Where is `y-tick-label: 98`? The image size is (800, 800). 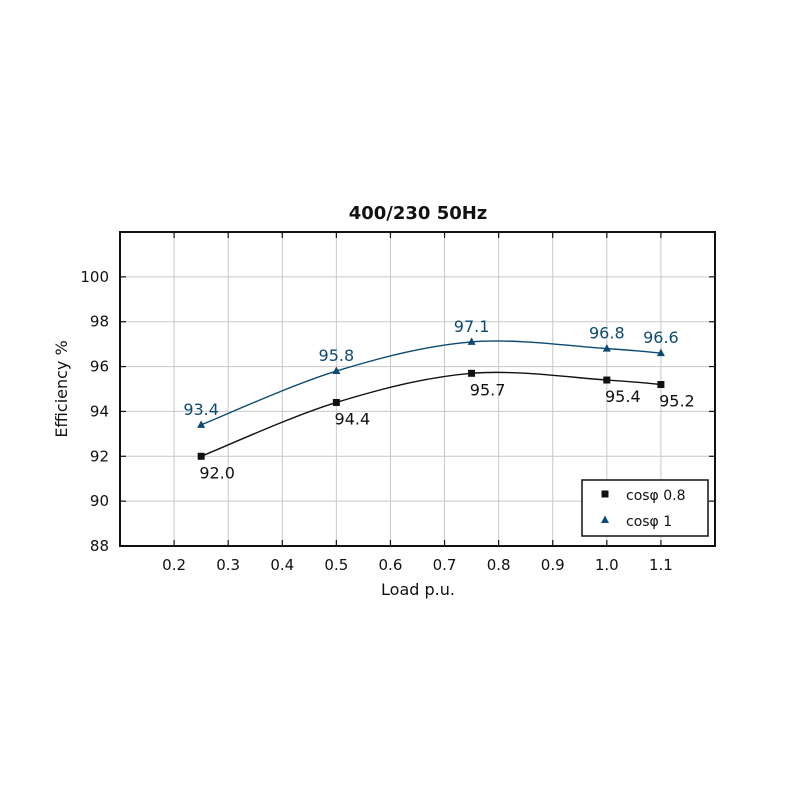 y-tick-label: 98 is located at coordinates (99, 322).